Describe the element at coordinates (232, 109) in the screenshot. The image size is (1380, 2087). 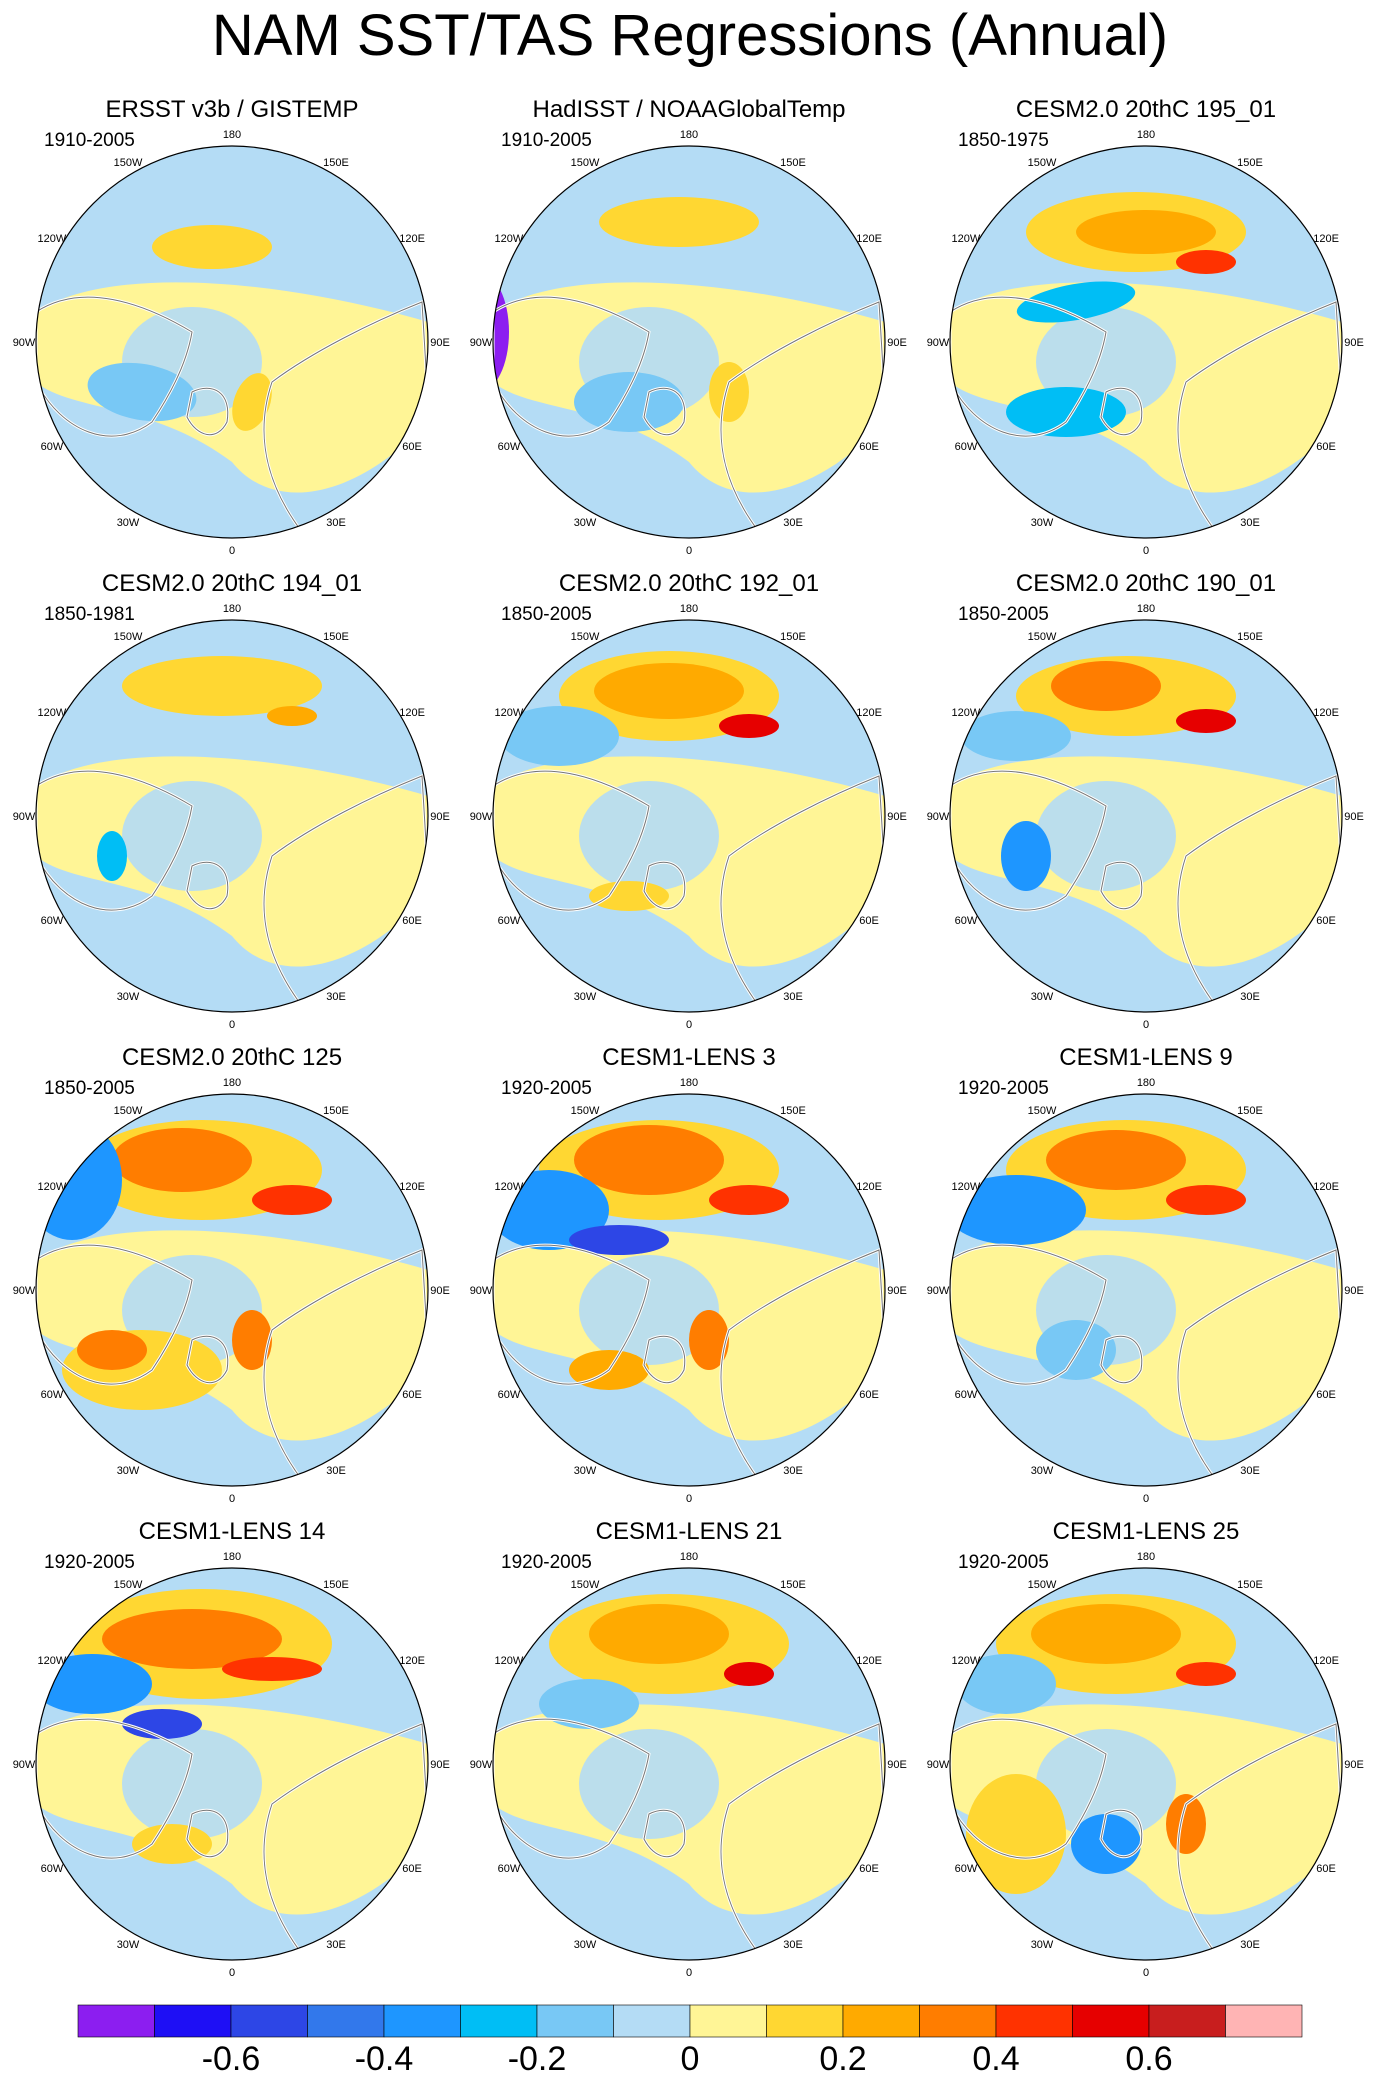
I see `panel-title: ERSST v3b / GISTEMP` at that location.